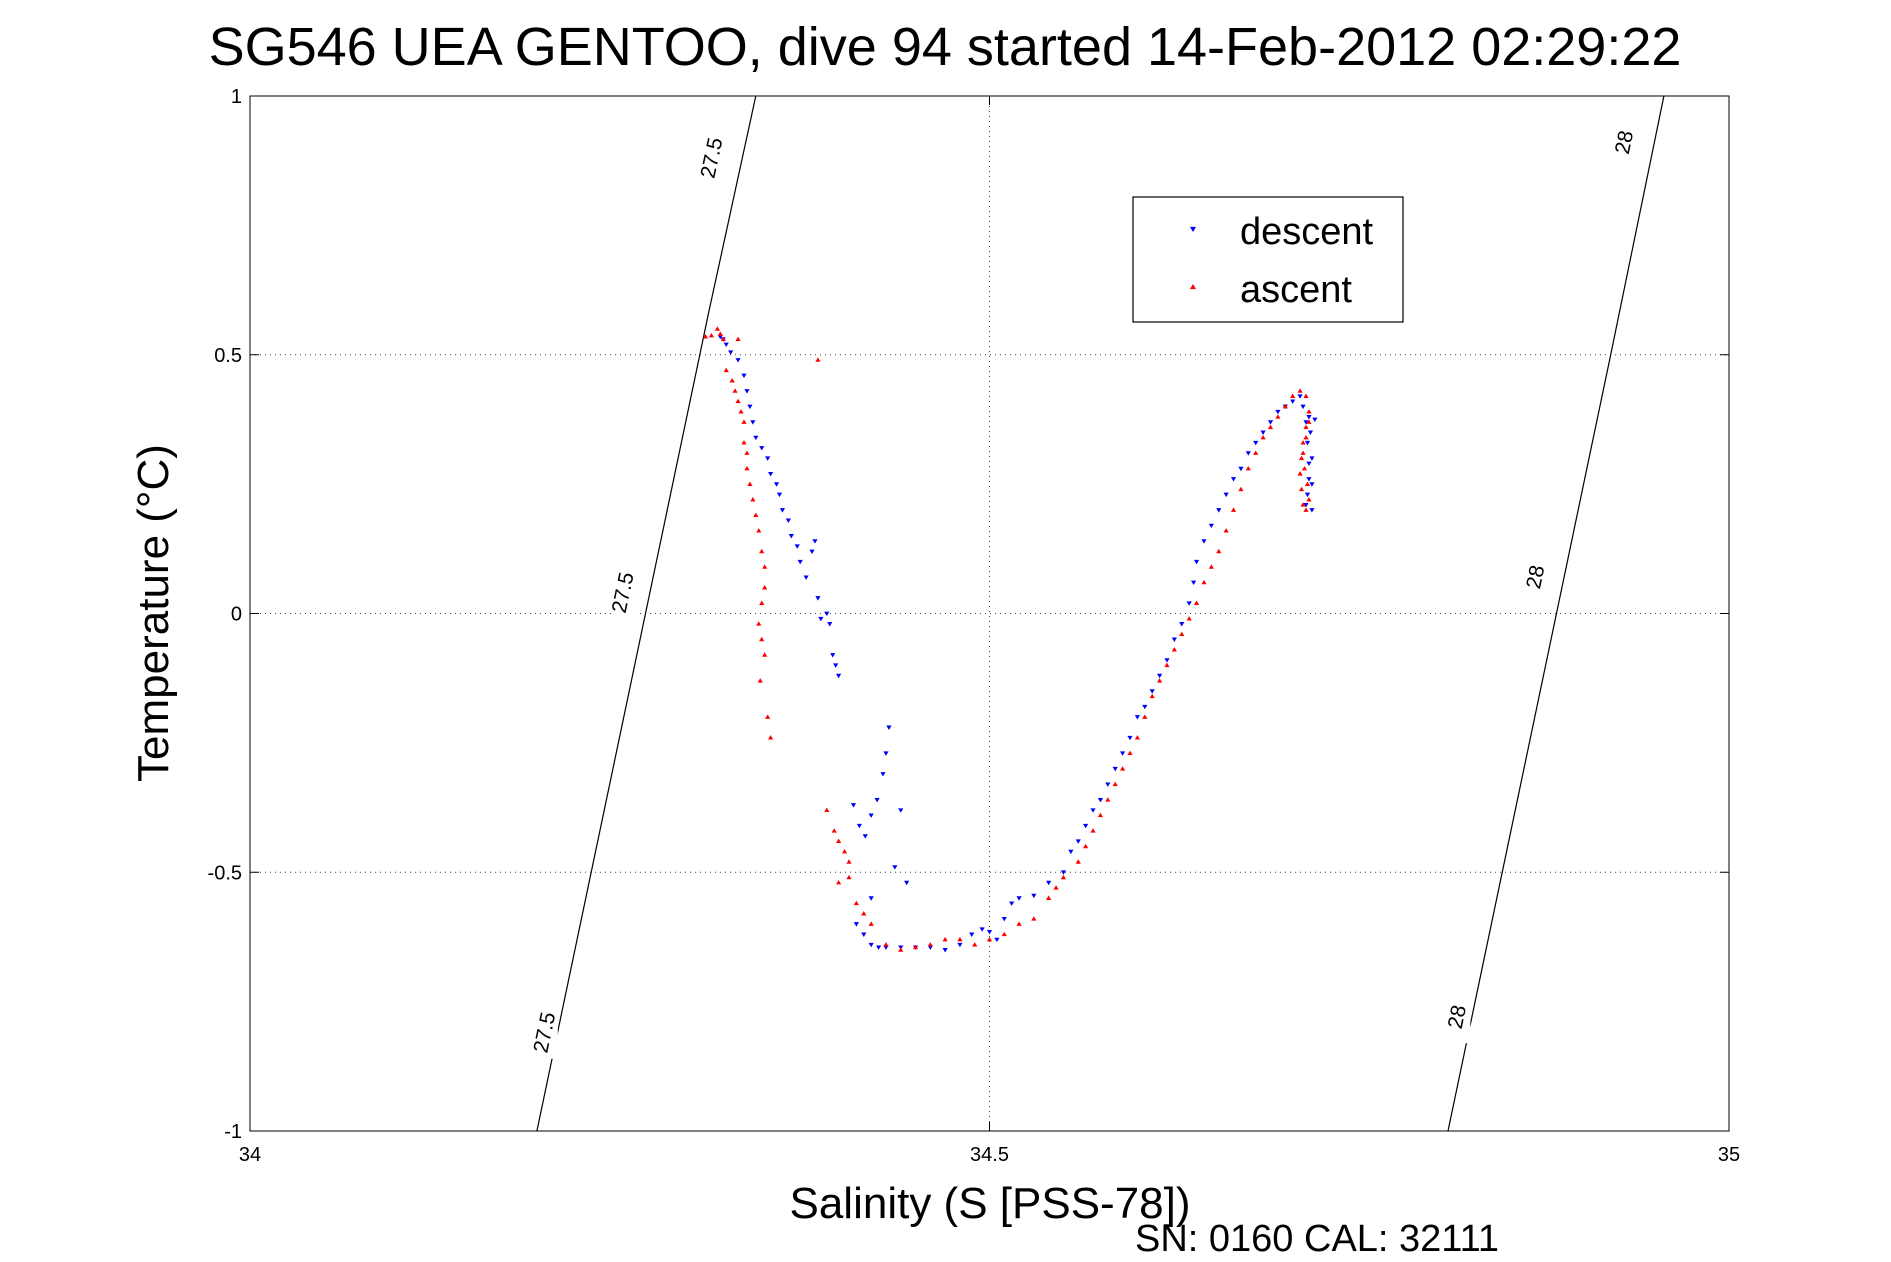  I want to click on y-axis-label: Temperature (°C), so click(153, 613).